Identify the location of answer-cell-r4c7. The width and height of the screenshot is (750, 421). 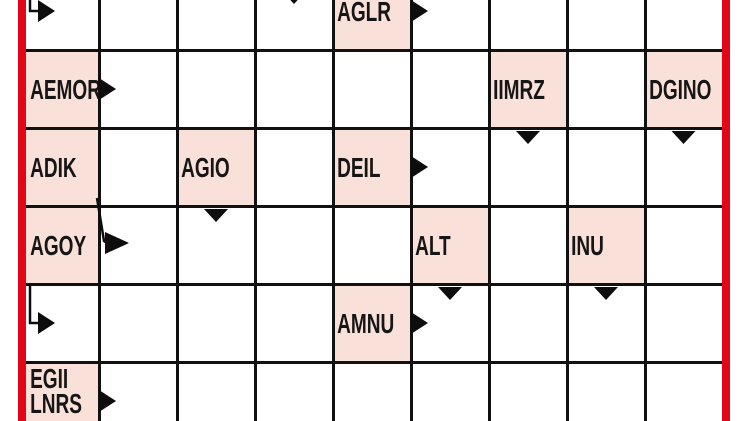
(606, 323).